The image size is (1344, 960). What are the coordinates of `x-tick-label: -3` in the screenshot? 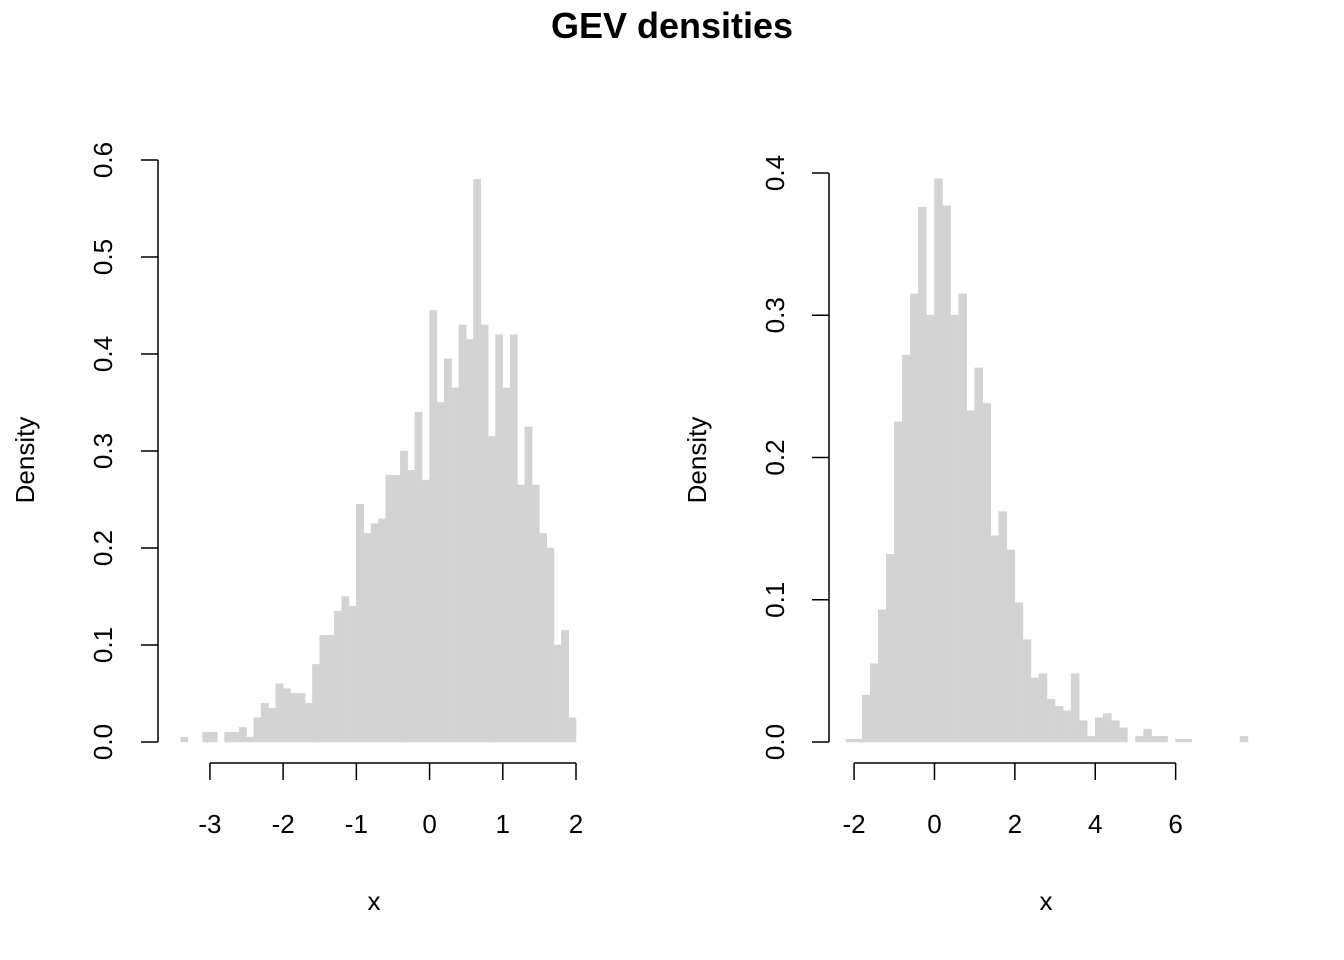 It's located at (209, 824).